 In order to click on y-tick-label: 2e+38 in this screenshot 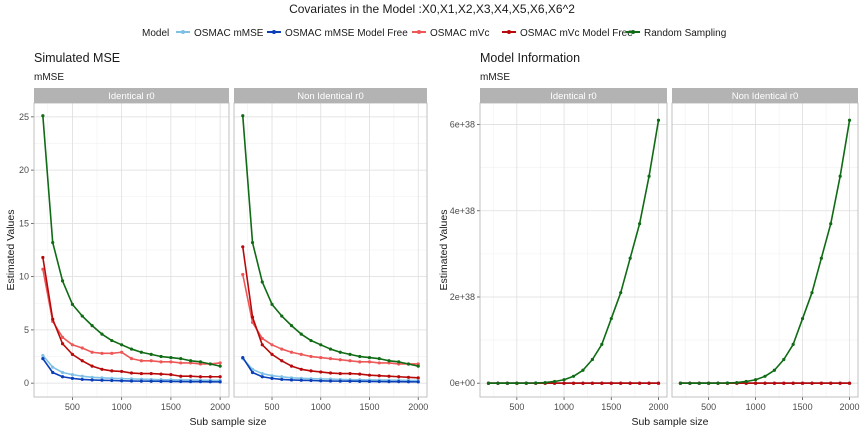, I will do `click(462, 297)`.